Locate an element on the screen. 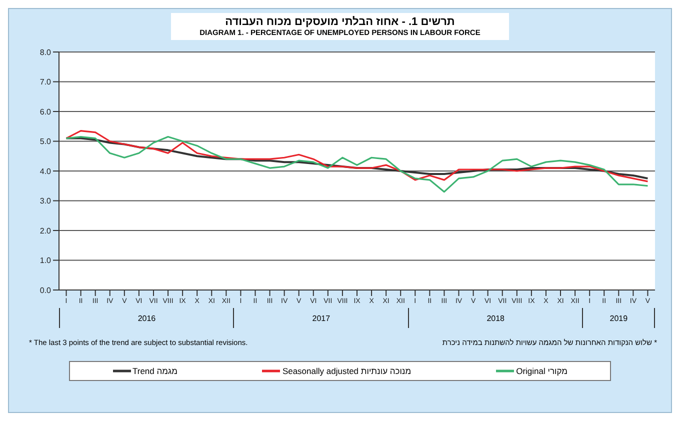 Image resolution: width=680 pixels, height=421 pixels. text: 2016 is located at coordinates (146, 318).